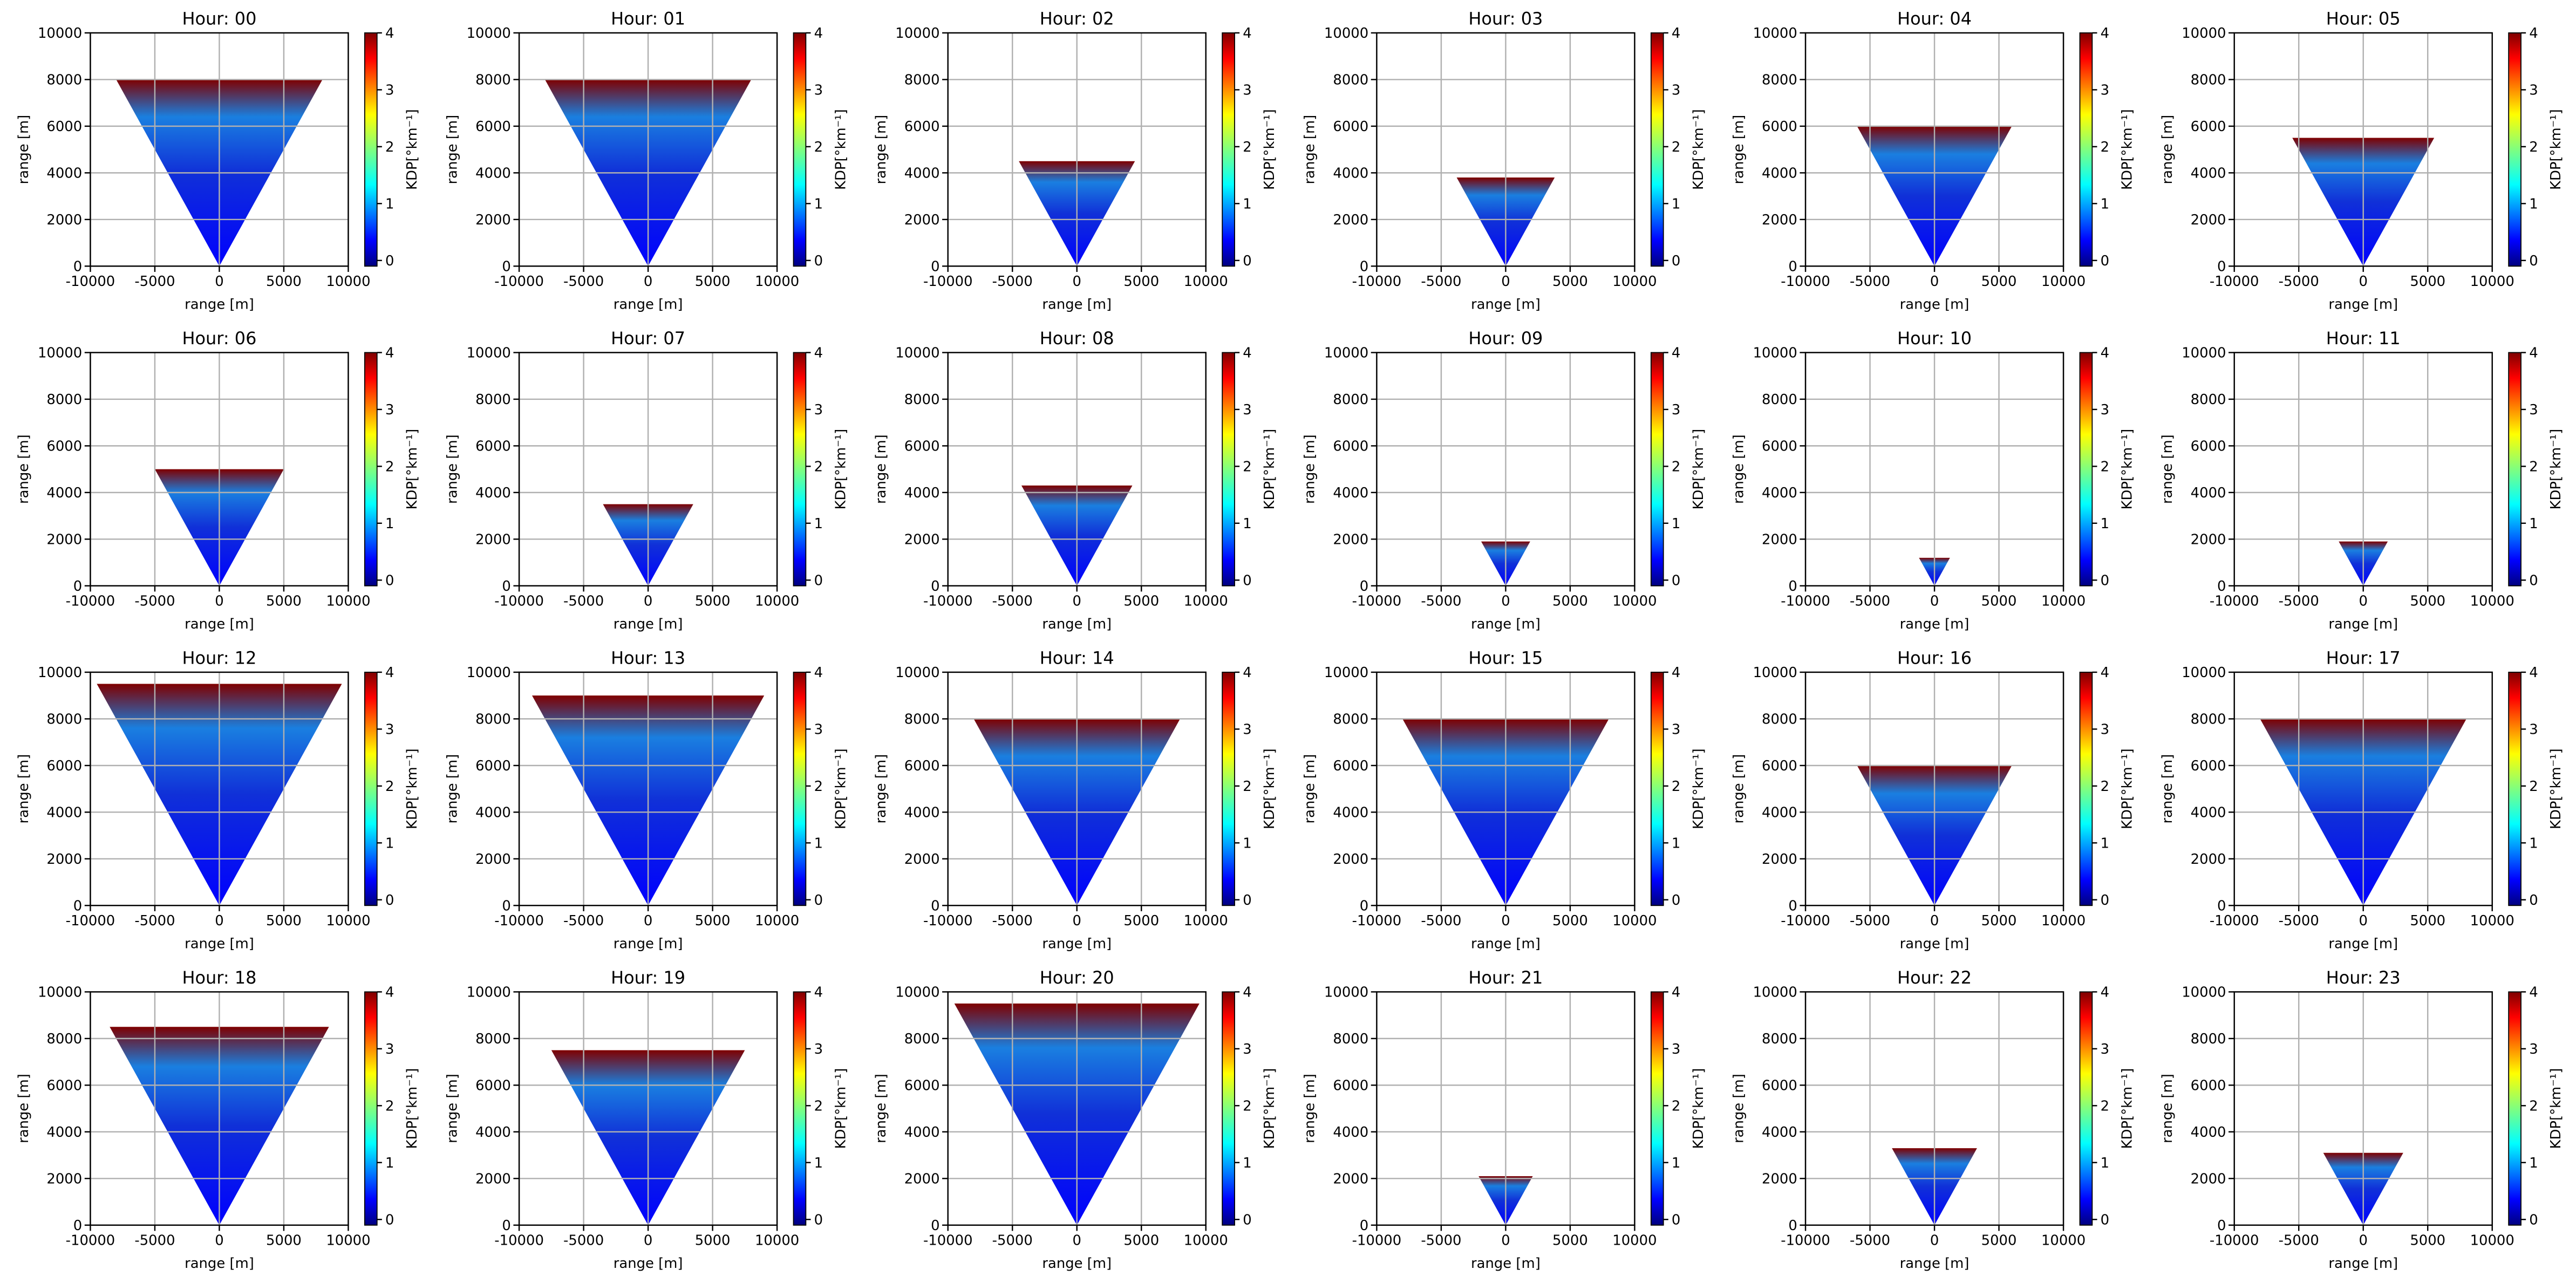 This screenshot has width=2576, height=1283. I want to click on subplot-title: Hour: 22, so click(1934, 977).